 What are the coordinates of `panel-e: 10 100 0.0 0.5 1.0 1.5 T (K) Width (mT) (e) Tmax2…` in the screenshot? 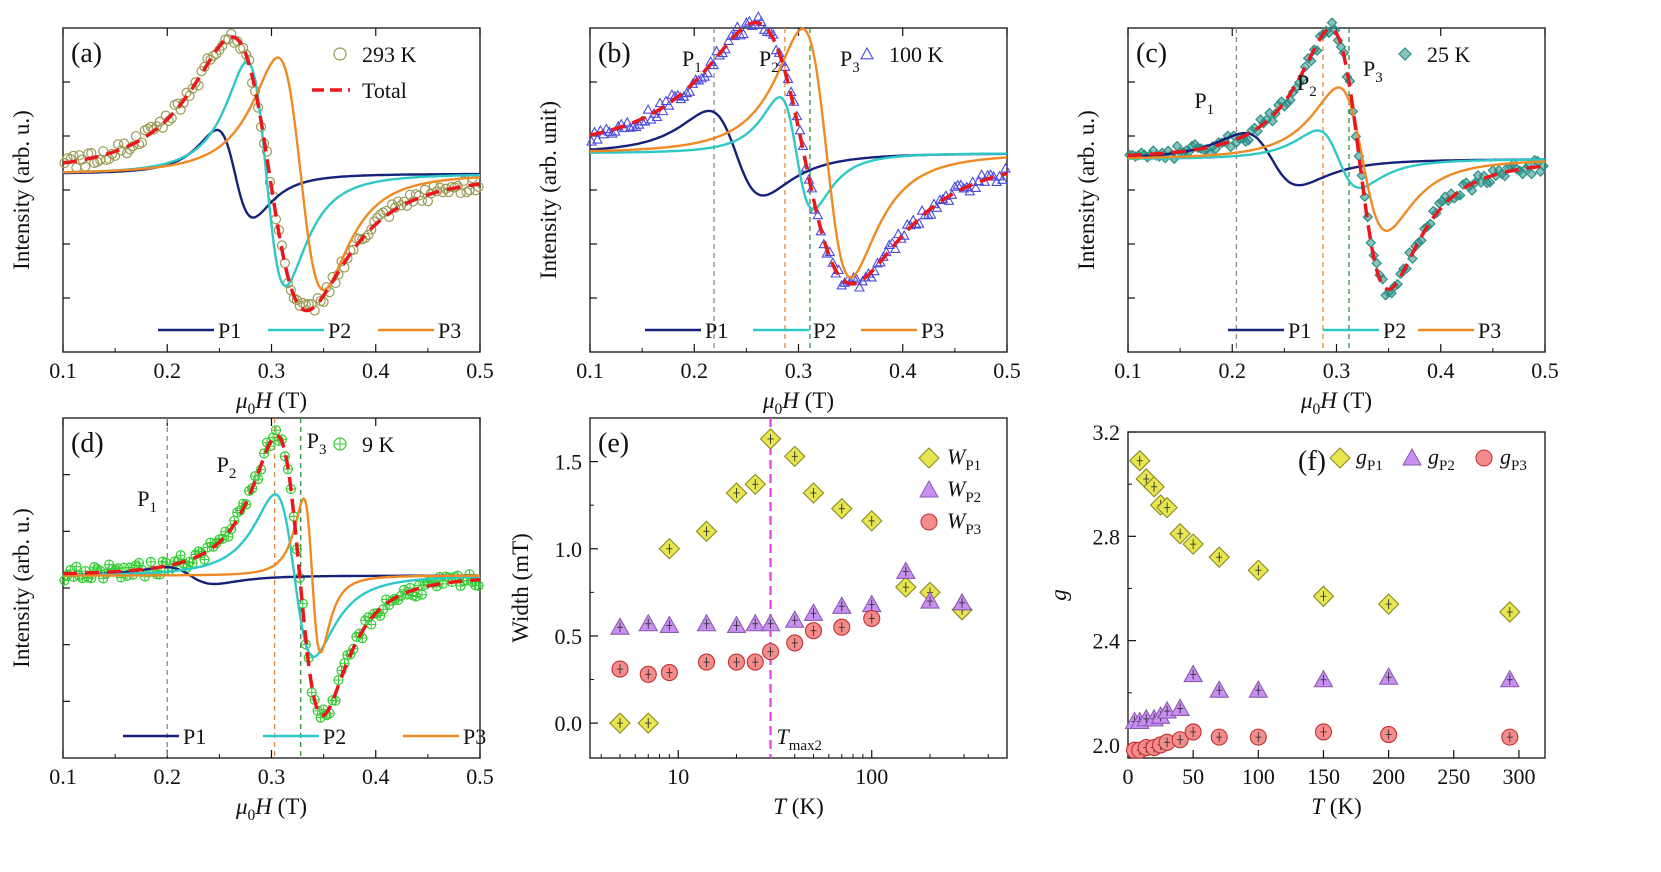 It's located at (758, 618).